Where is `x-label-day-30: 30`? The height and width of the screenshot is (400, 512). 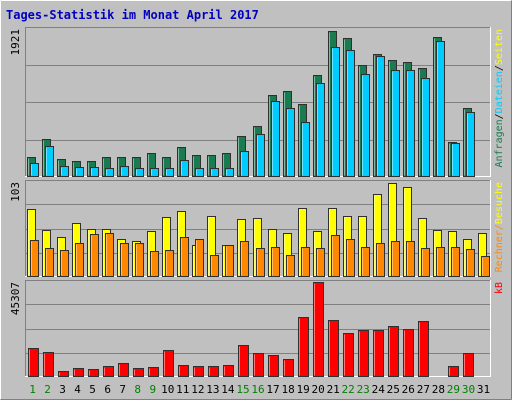
x-label-day-30: 30 is located at coordinates (468, 389).